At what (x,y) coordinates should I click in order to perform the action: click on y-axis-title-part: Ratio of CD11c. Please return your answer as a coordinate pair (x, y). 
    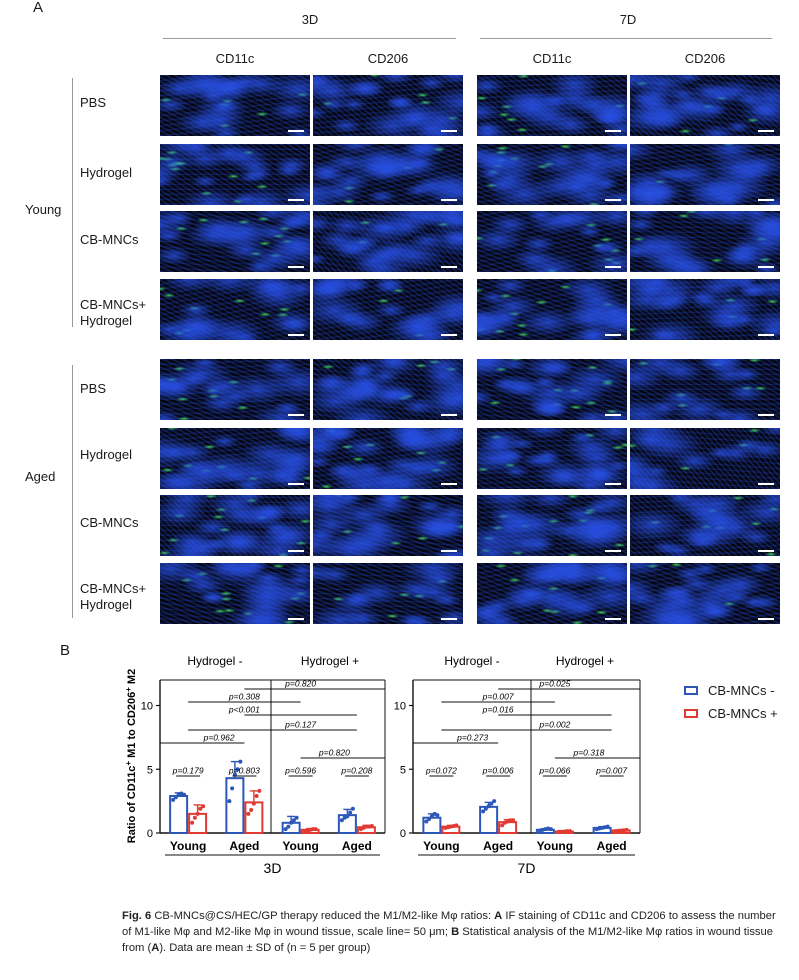
    Looking at the image, I should click on (132, 805).